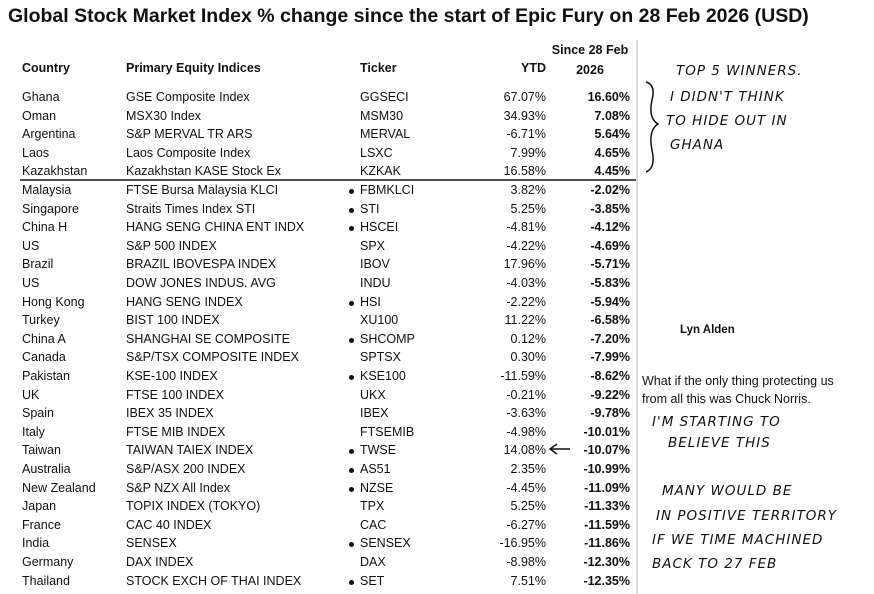  Describe the element at coordinates (47, 190) in the screenshot. I see `country: Malaysia` at that location.